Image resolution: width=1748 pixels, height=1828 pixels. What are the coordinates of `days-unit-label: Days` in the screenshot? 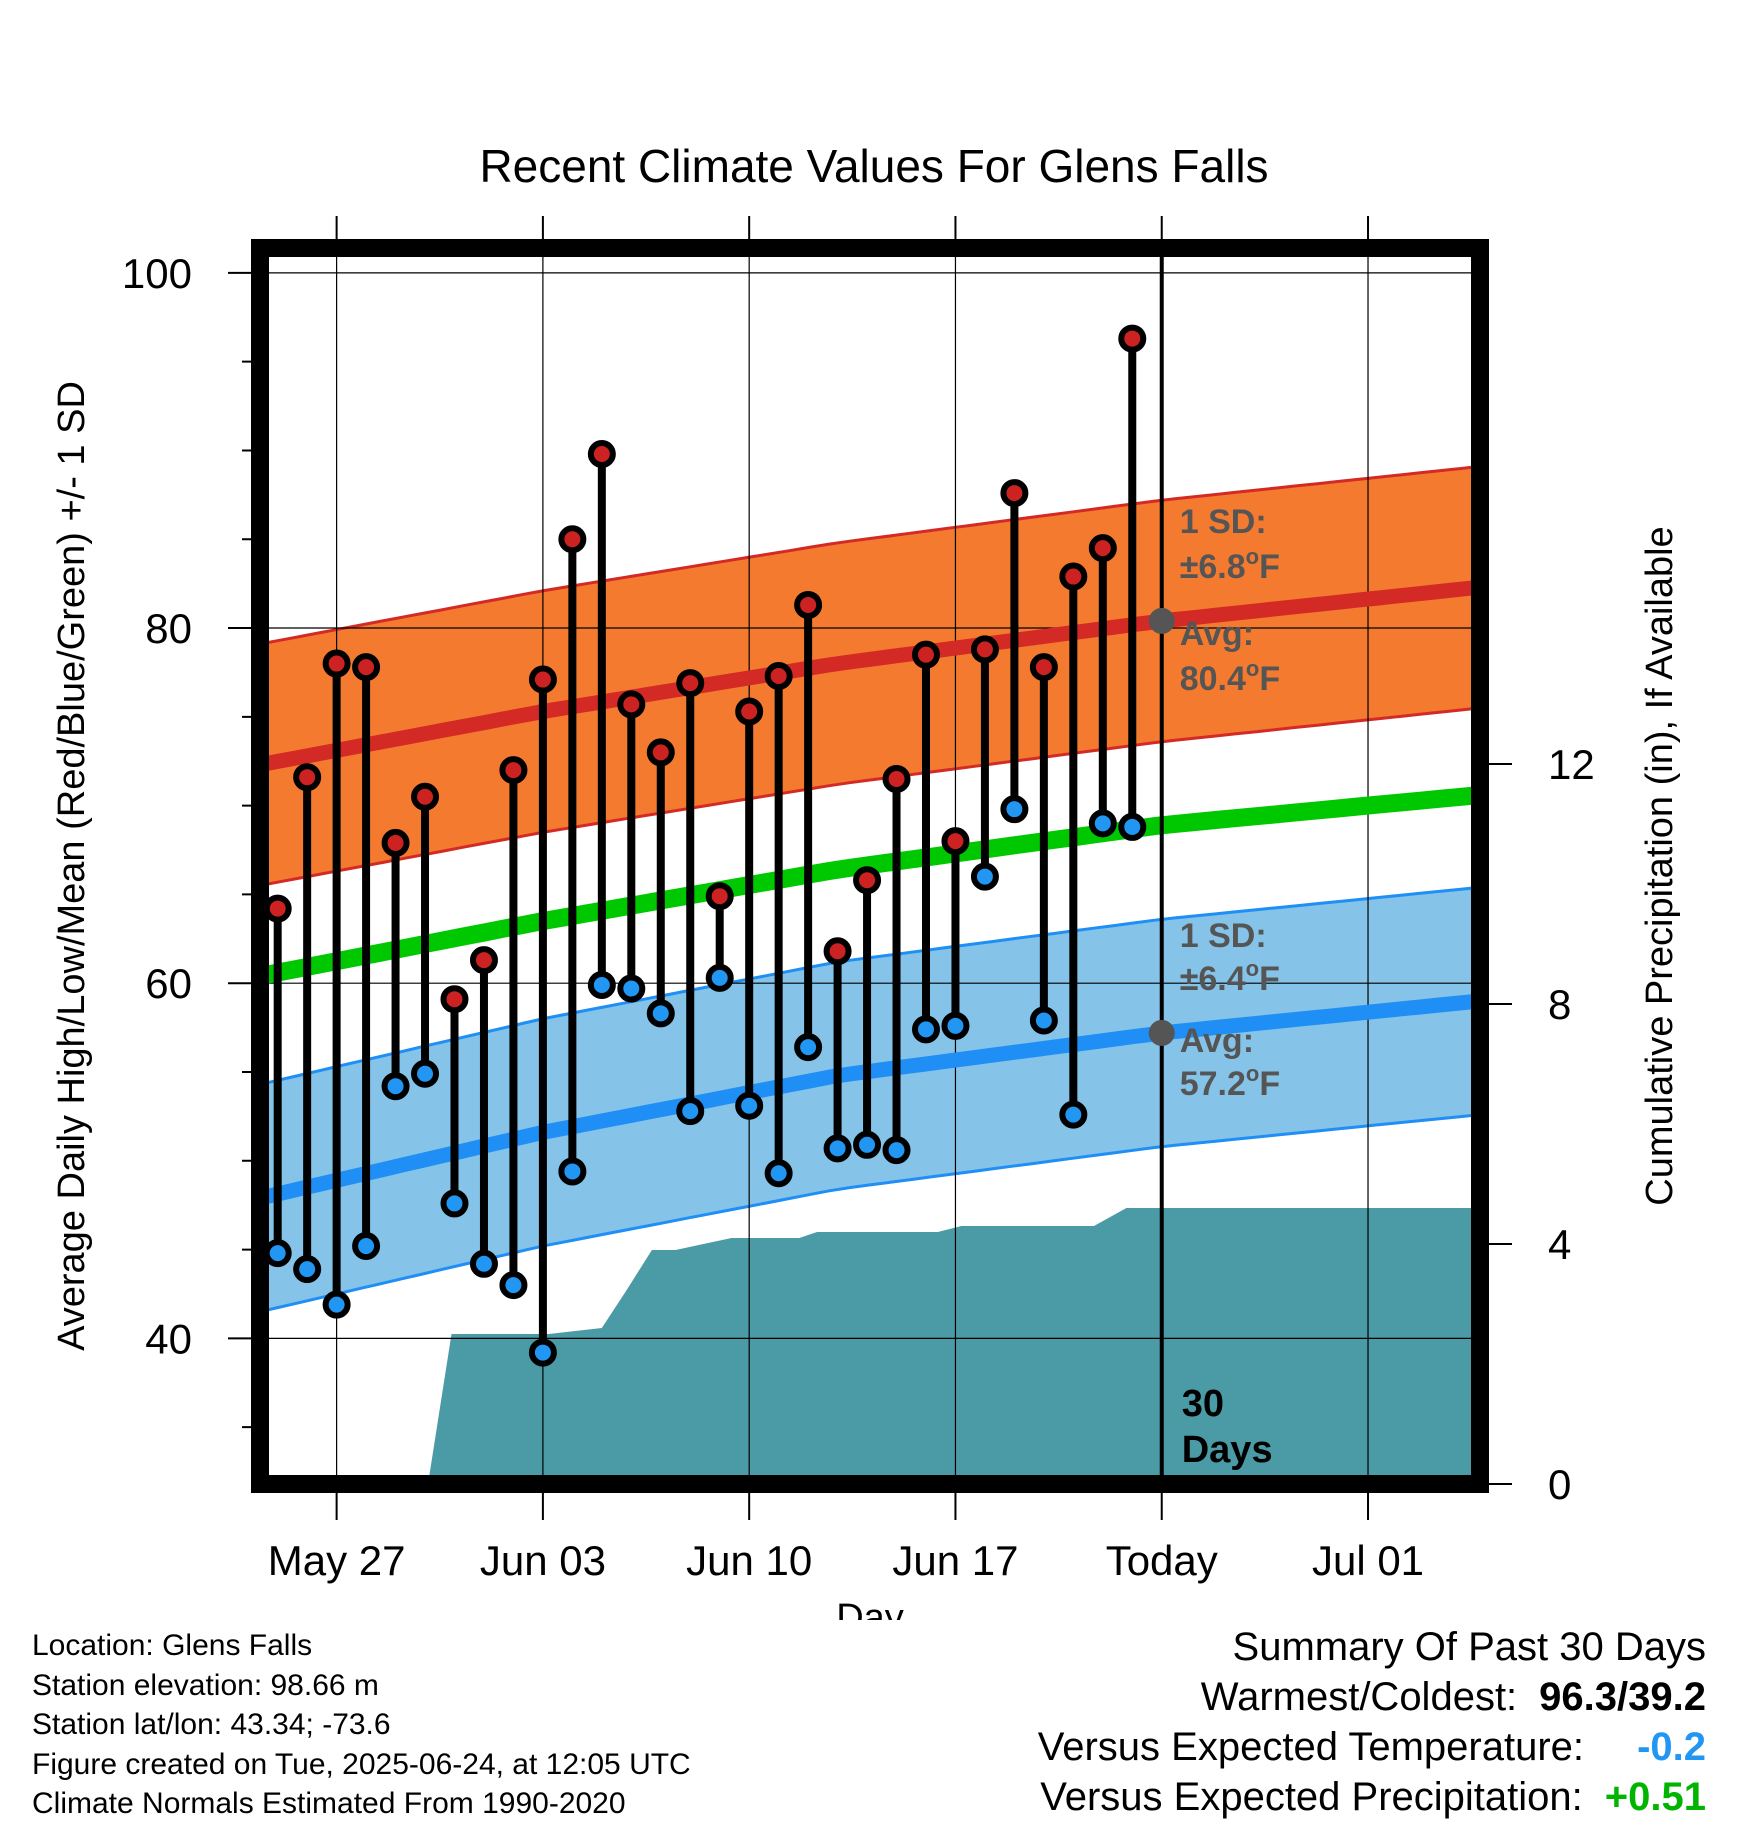 It's located at (1227, 1450).